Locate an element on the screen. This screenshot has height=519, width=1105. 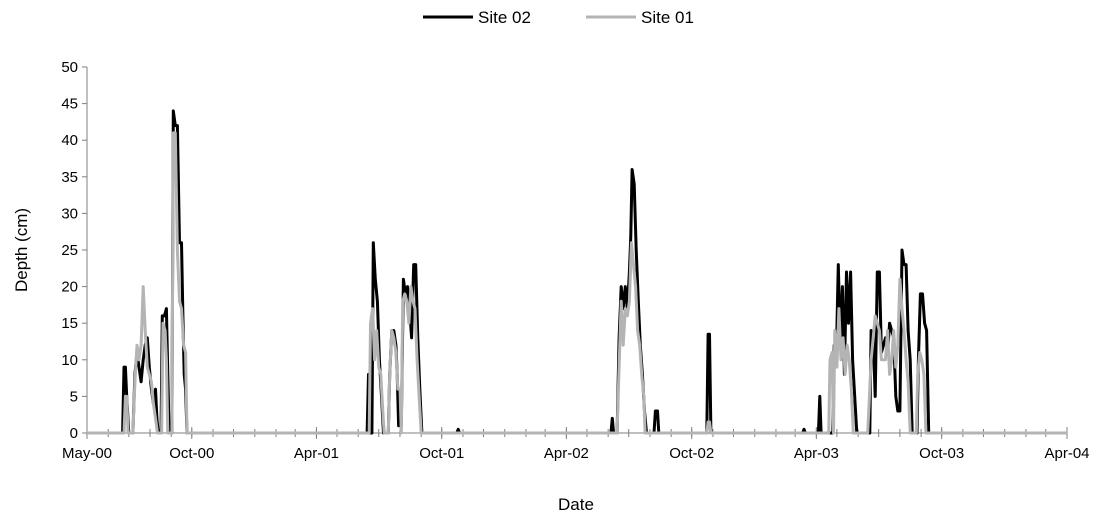
x-tick-label: Apr-01 is located at coordinates (316, 453).